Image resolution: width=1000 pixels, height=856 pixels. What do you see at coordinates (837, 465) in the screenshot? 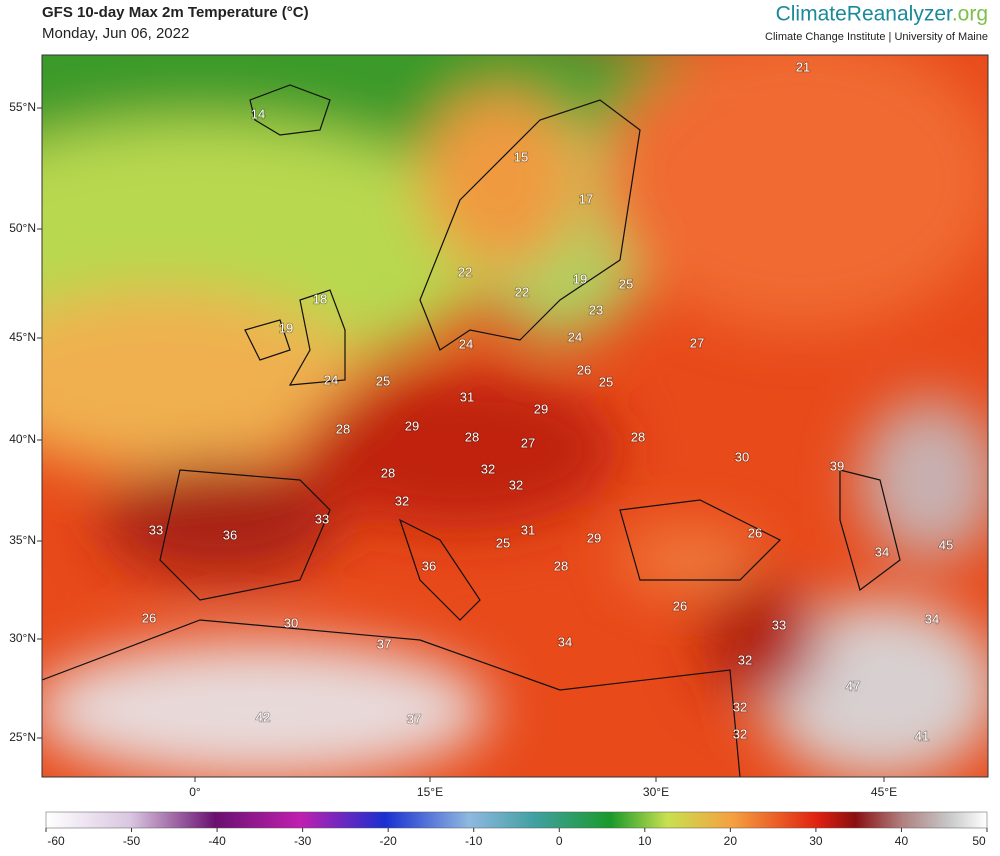
I see `temperature-label: 39` at bounding box center [837, 465].